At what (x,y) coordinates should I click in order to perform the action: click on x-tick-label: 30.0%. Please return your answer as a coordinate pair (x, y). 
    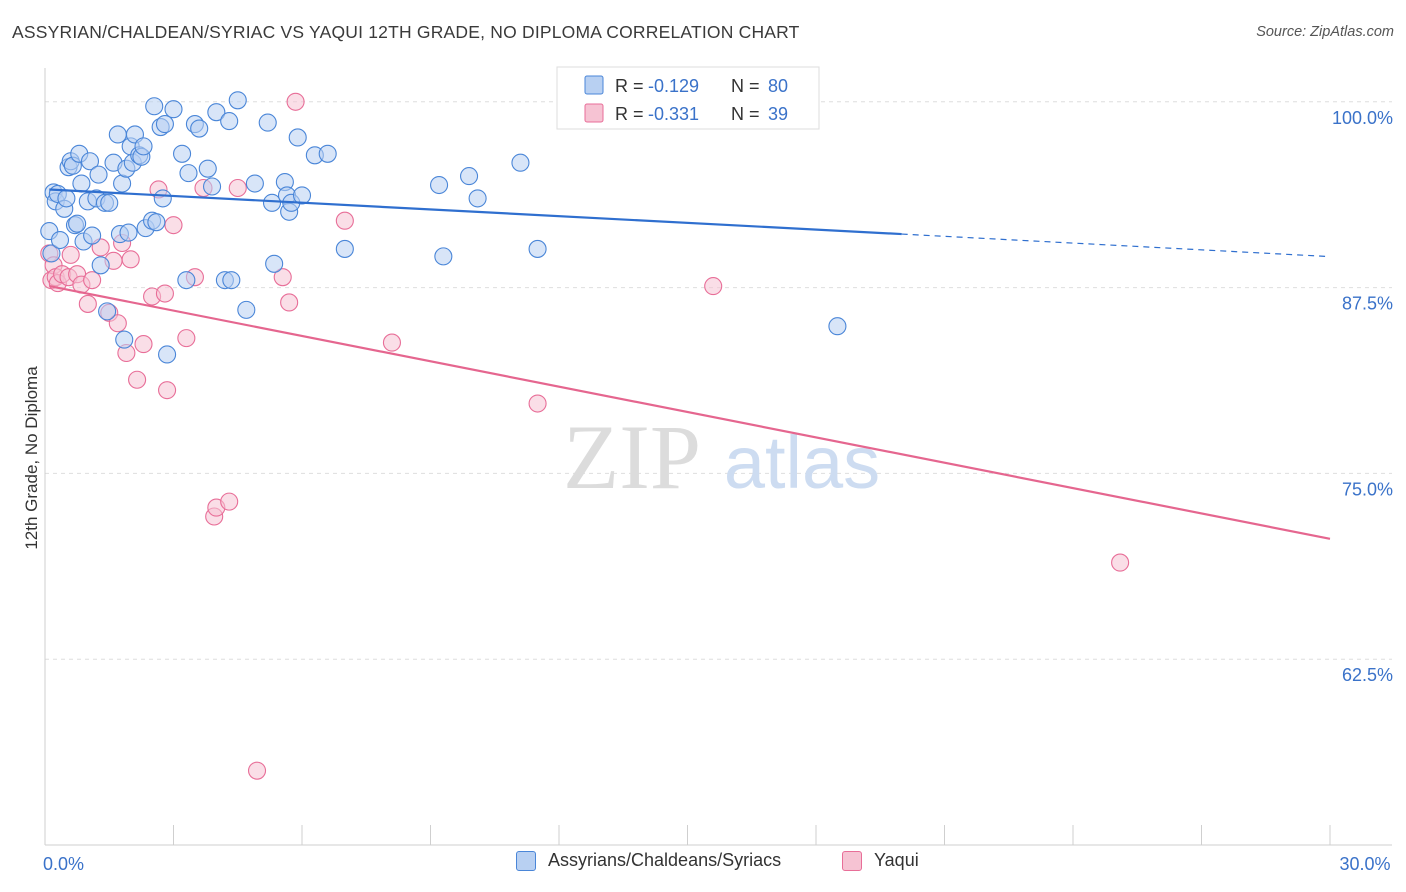
    Looking at the image, I should click on (1364, 864).